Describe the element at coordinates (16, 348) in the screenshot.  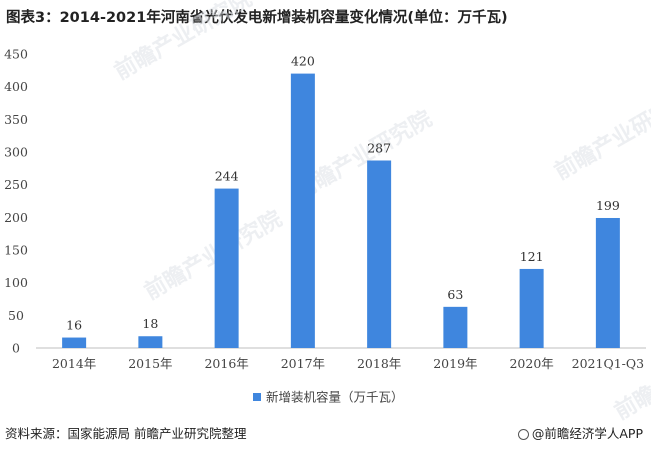
I see `y-tick-label: 0` at that location.